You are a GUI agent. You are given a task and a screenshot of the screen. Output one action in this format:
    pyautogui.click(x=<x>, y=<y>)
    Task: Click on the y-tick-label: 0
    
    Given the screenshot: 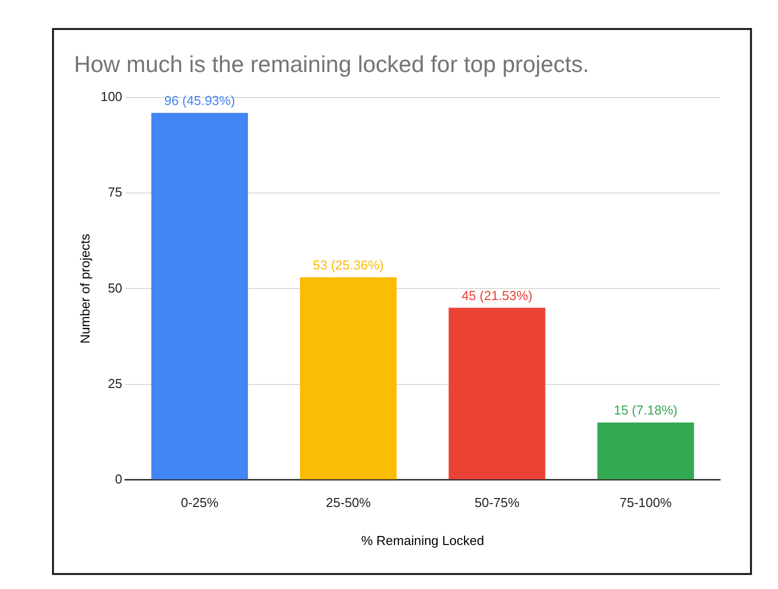 What is the action you would take?
    pyautogui.click(x=118, y=478)
    